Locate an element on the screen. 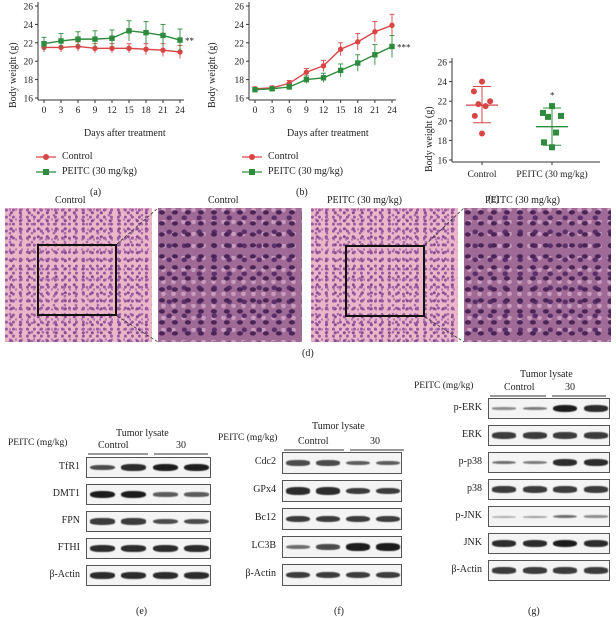 This screenshot has height=617, width=616. chart-a-control-point is located at coordinates (112, 48).